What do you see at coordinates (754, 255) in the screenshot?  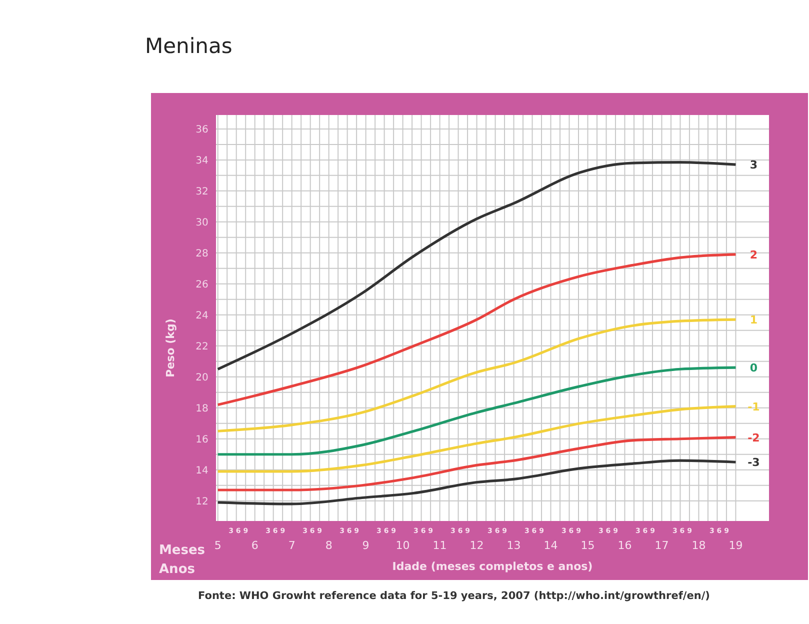 I see `series-label: 2` at bounding box center [754, 255].